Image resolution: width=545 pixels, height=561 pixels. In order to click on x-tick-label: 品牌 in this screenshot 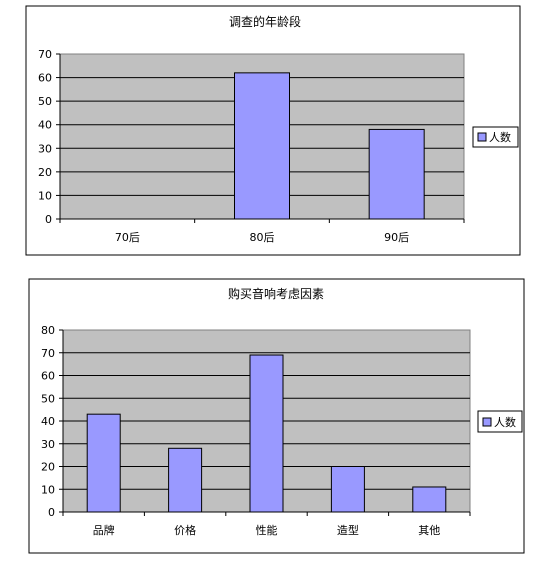, I will do `click(104, 530)`.